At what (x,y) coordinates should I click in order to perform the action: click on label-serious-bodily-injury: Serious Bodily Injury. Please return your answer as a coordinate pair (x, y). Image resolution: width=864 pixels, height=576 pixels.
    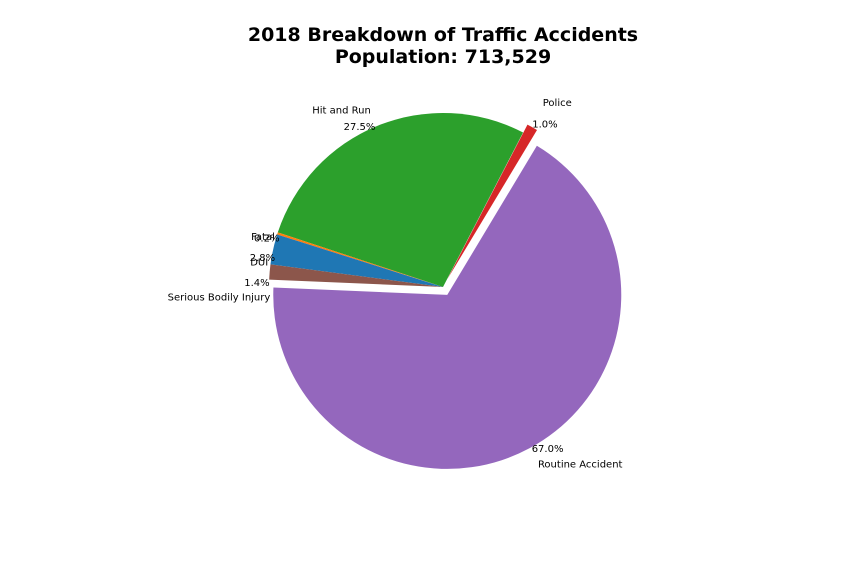
    Looking at the image, I should click on (219, 297).